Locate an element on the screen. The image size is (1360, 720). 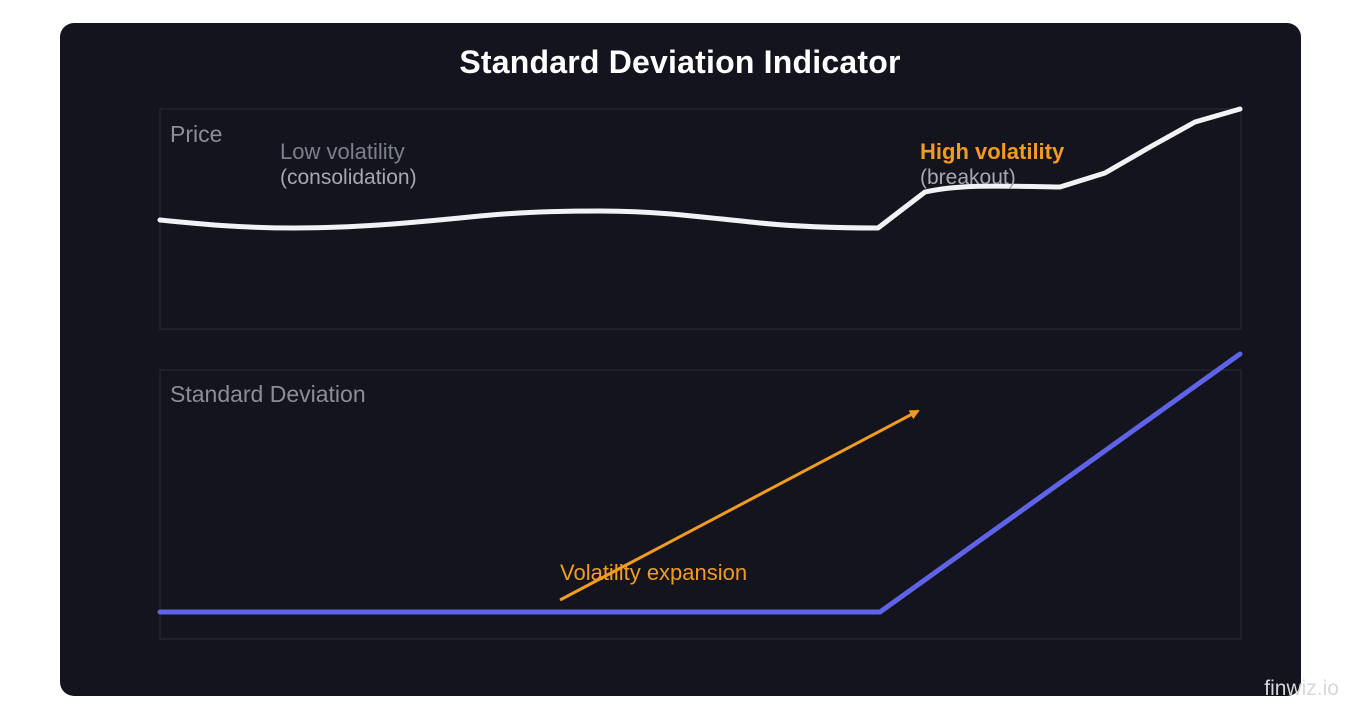
low-volatility-title: Low volatility is located at coordinates (342, 151).